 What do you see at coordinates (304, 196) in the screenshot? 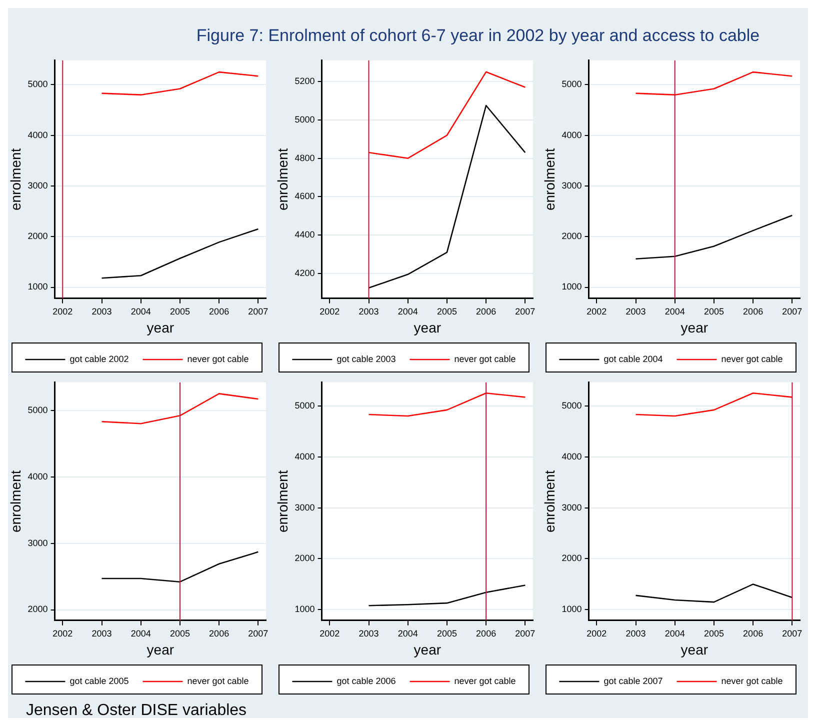
I see `y-tick-label: 4600` at bounding box center [304, 196].